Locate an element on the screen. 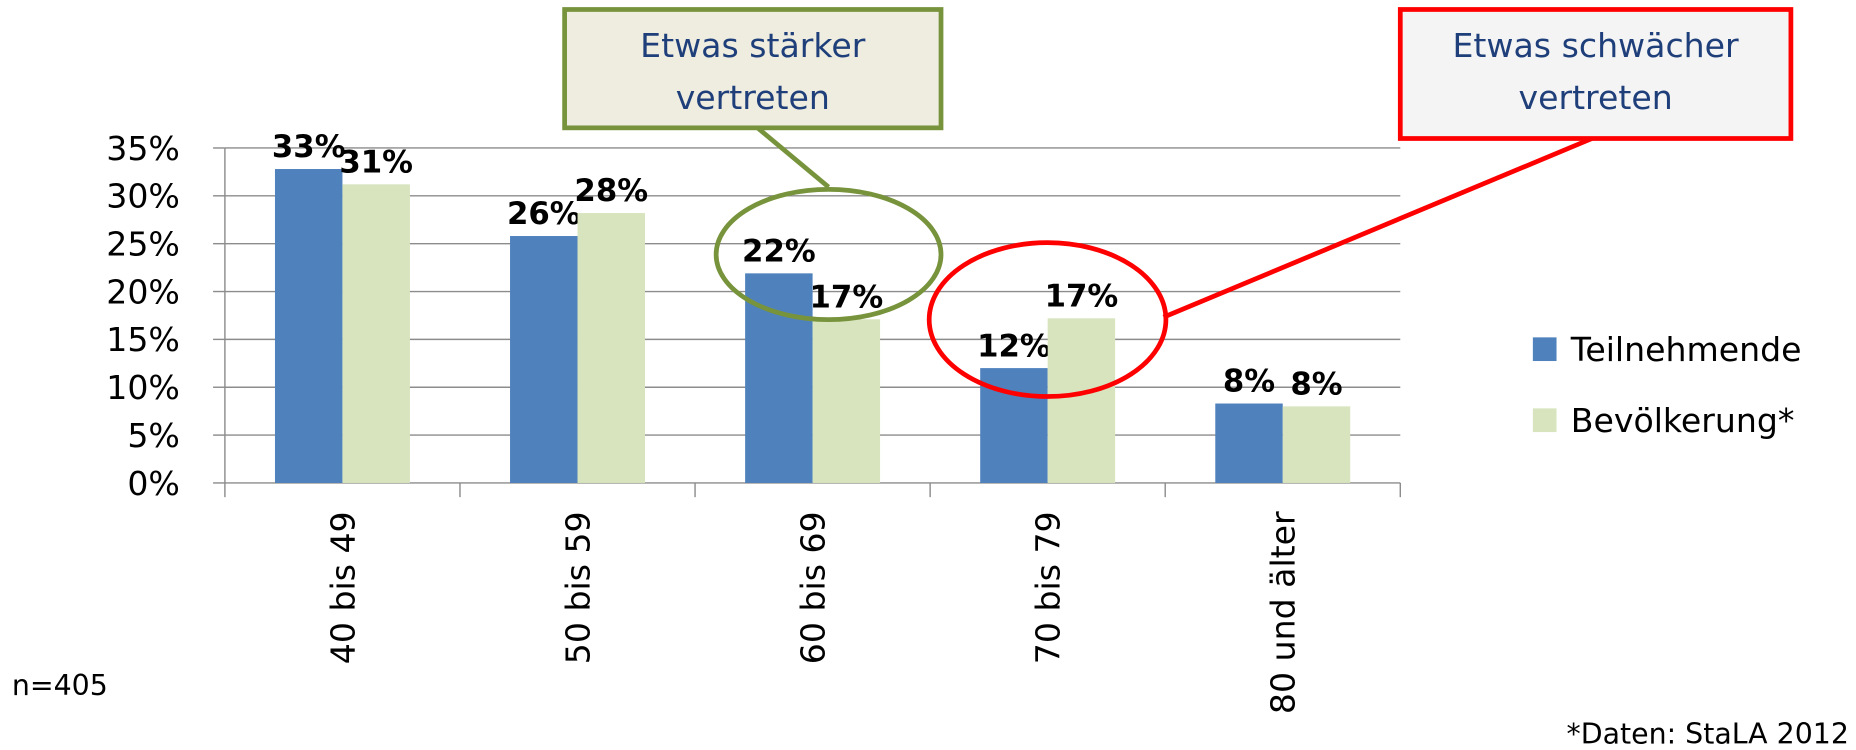 The width and height of the screenshot is (1856, 750). y-tick-label: 15% is located at coordinates (143, 339).